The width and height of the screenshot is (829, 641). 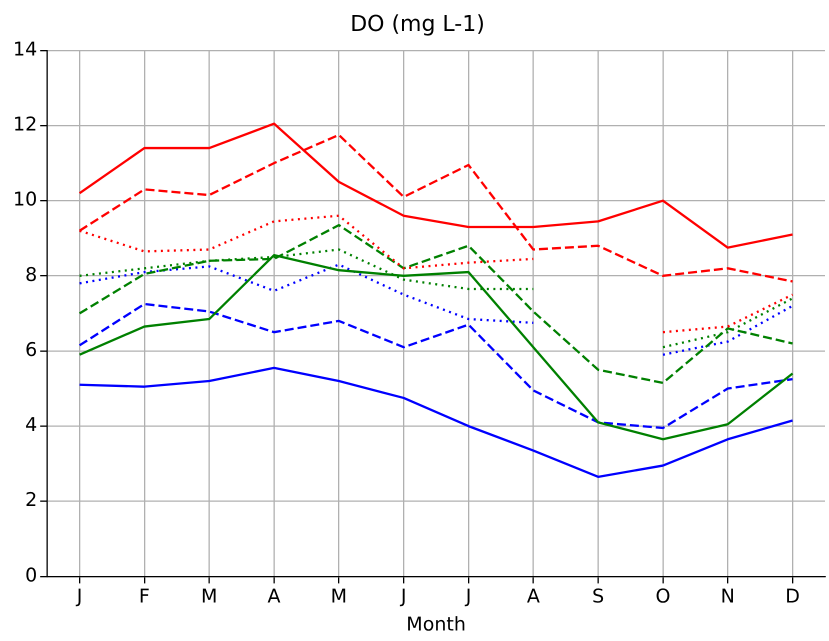 I want to click on x-tick-label: S, so click(x=598, y=597).